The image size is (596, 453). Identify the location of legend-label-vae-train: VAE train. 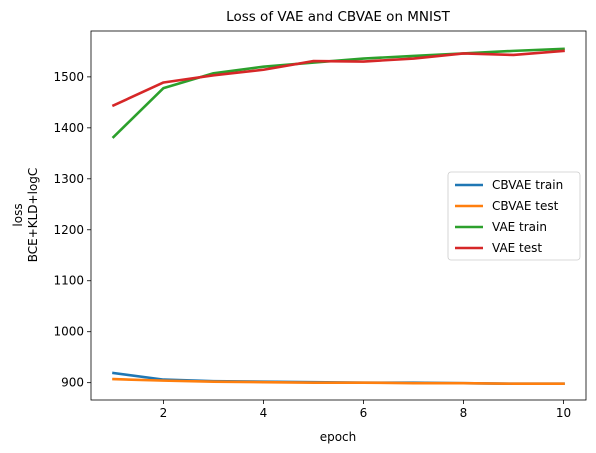
(519, 227).